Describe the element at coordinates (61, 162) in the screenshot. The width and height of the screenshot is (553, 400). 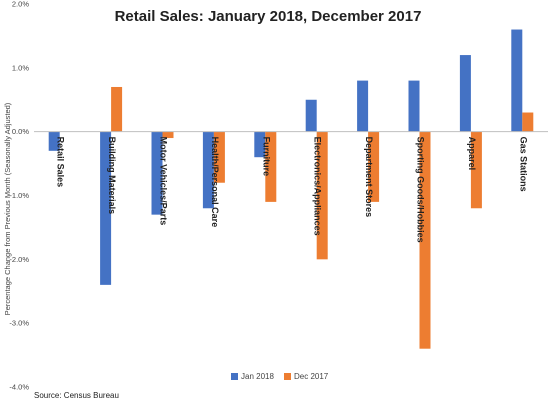
I see `category-label: Retail Sales` at that location.